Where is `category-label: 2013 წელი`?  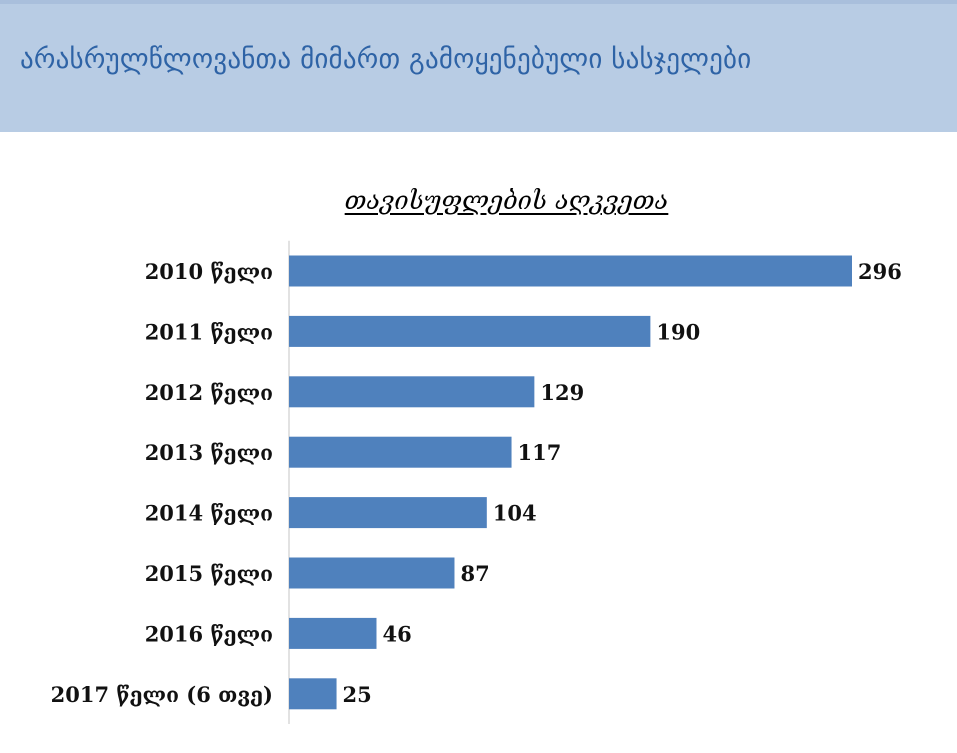 category-label: 2013 წელი is located at coordinates (209, 452).